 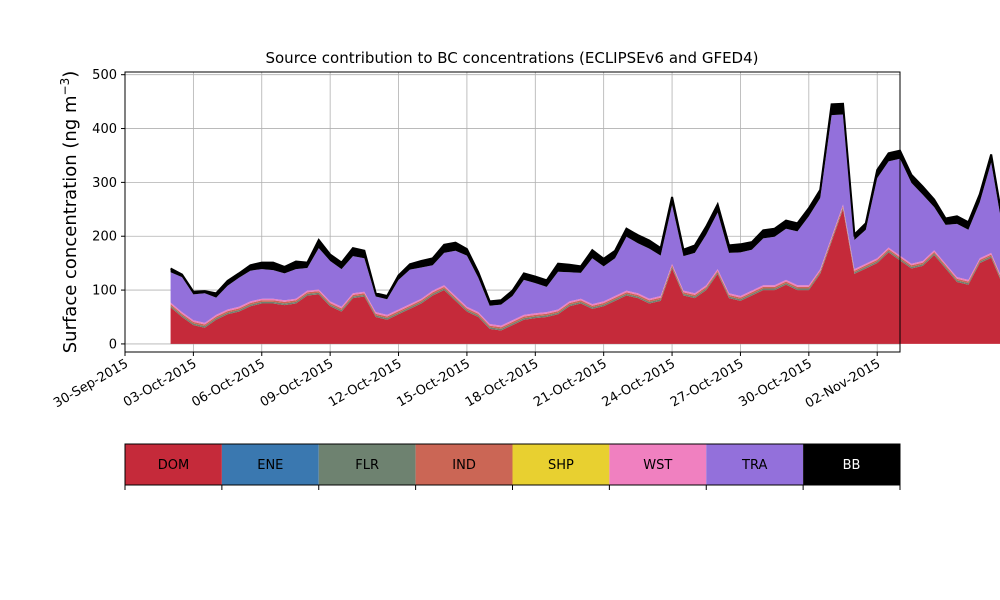 What do you see at coordinates (365, 383) in the screenshot?
I see `x-tick-label: 12-Oct-2015` at bounding box center [365, 383].